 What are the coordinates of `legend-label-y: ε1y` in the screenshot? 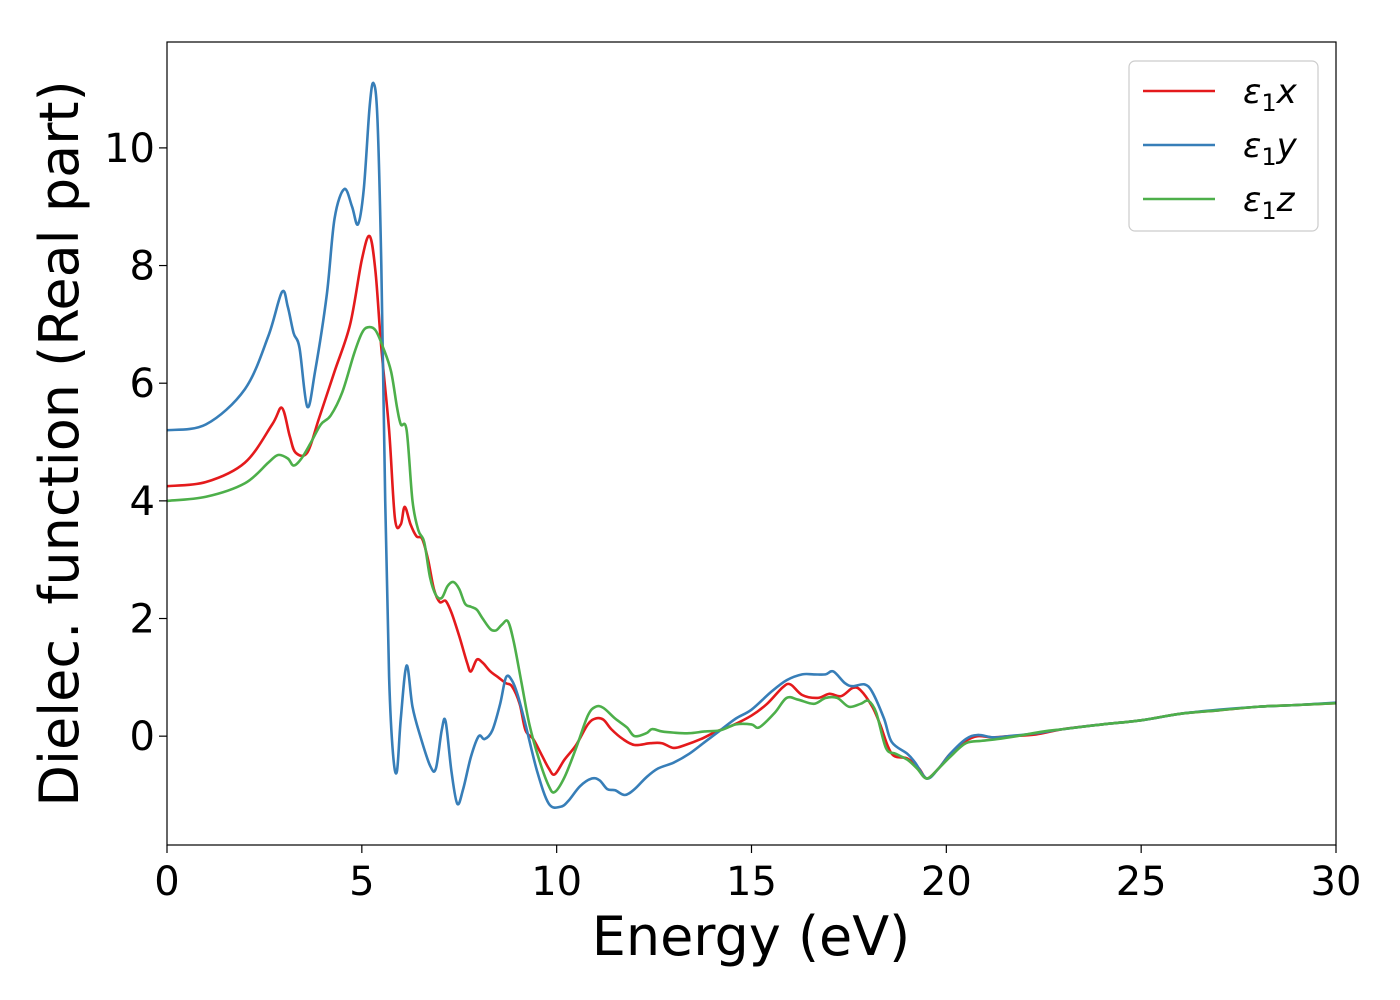 It's located at (1270, 148).